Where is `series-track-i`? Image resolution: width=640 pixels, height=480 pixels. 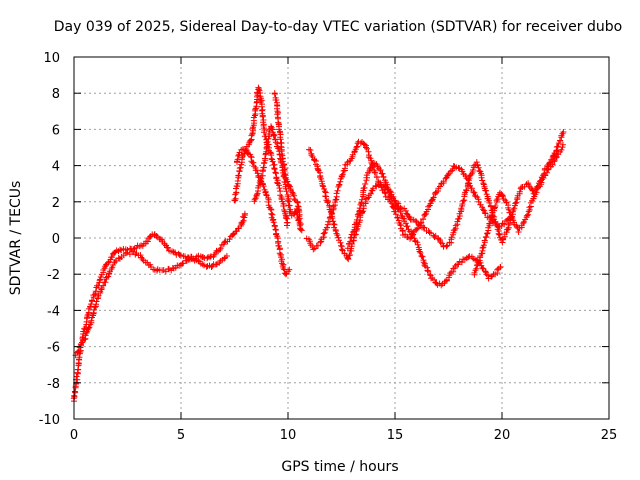
series-track-i is located at coordinates (455, 190).